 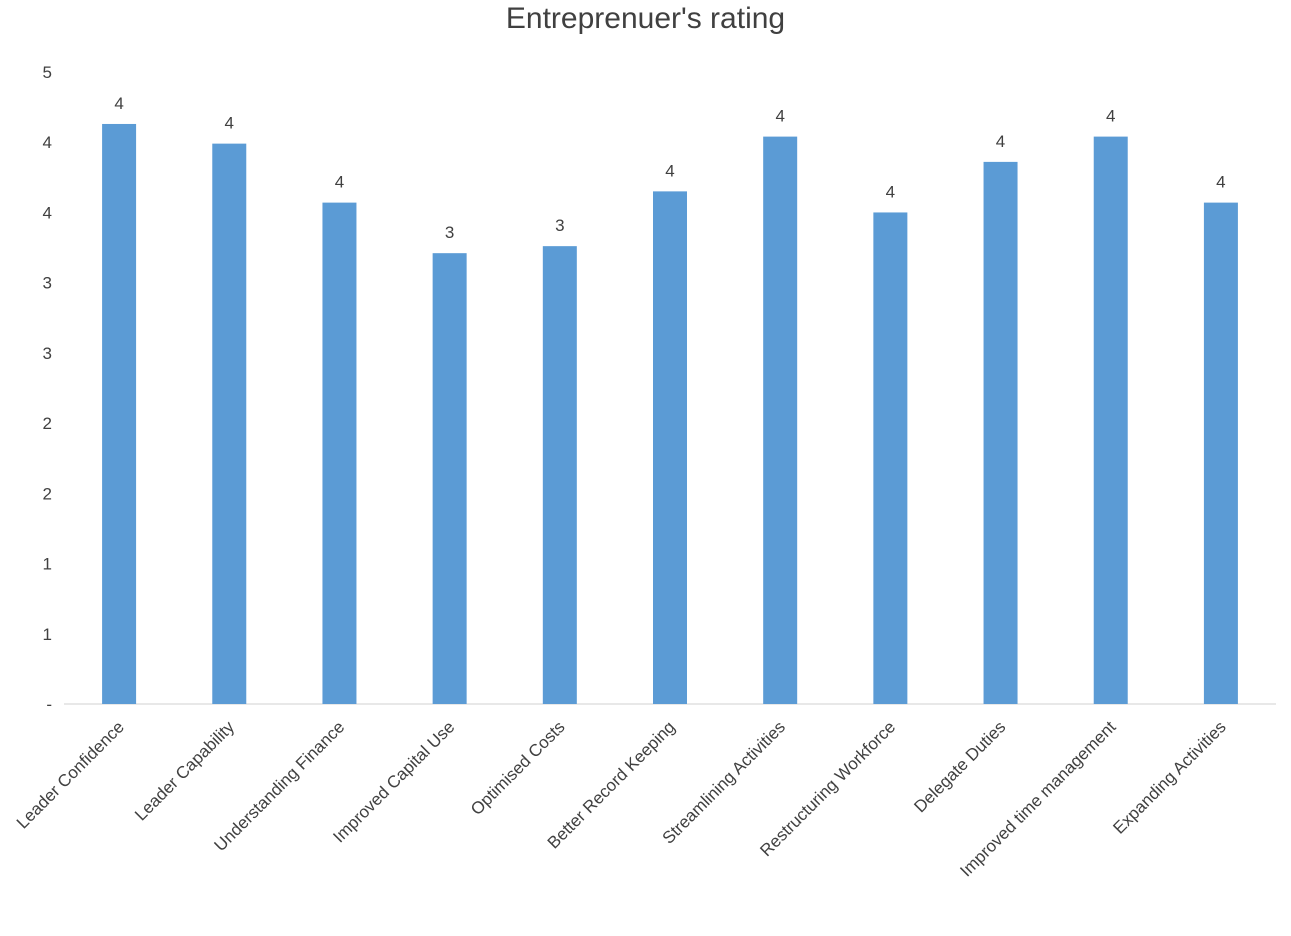 What do you see at coordinates (724, 782) in the screenshot?
I see `x-tick-label: Streamlining Activities` at bounding box center [724, 782].